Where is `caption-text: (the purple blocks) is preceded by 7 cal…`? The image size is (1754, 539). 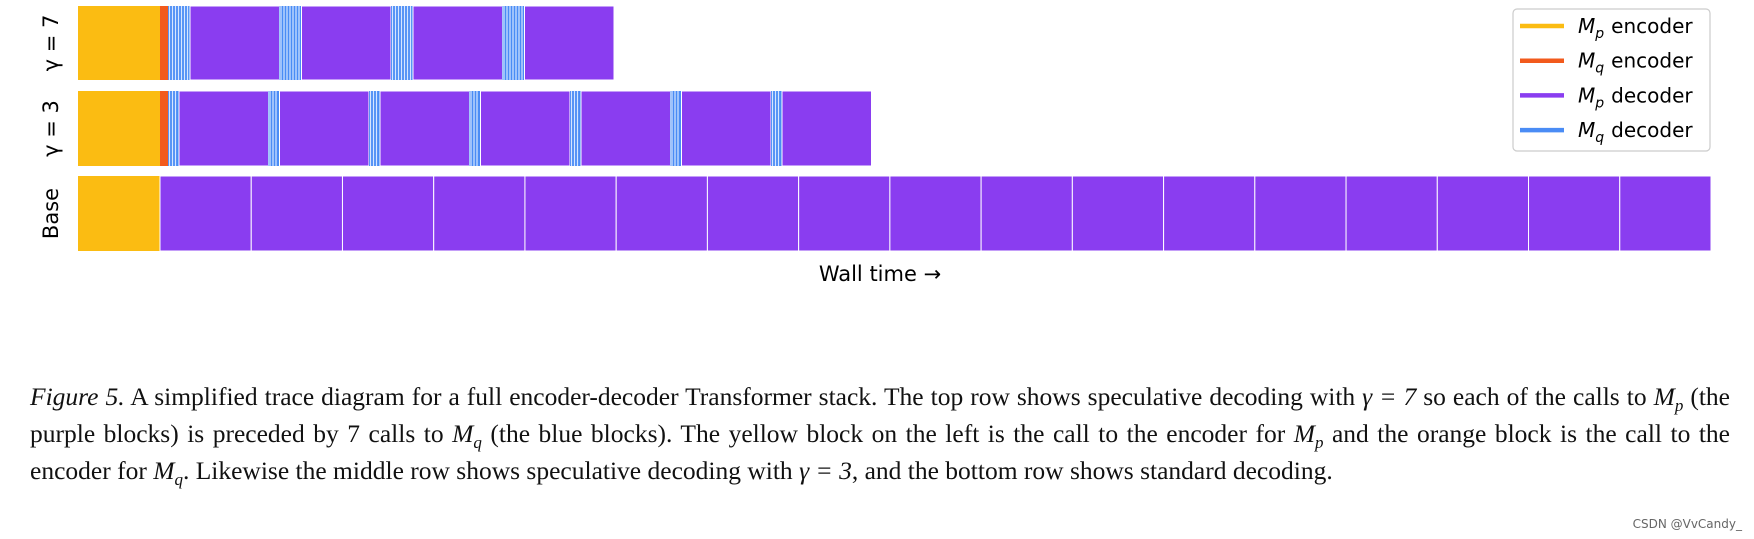 caption-text: (the purple blocks) is preceded by 7 cal… is located at coordinates (880, 415).